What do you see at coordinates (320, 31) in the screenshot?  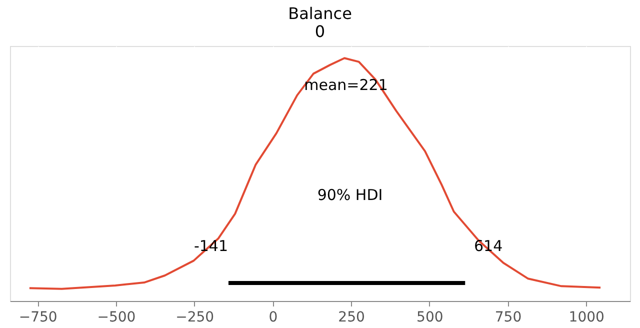 I see `chart-subtitle: 0` at bounding box center [320, 31].